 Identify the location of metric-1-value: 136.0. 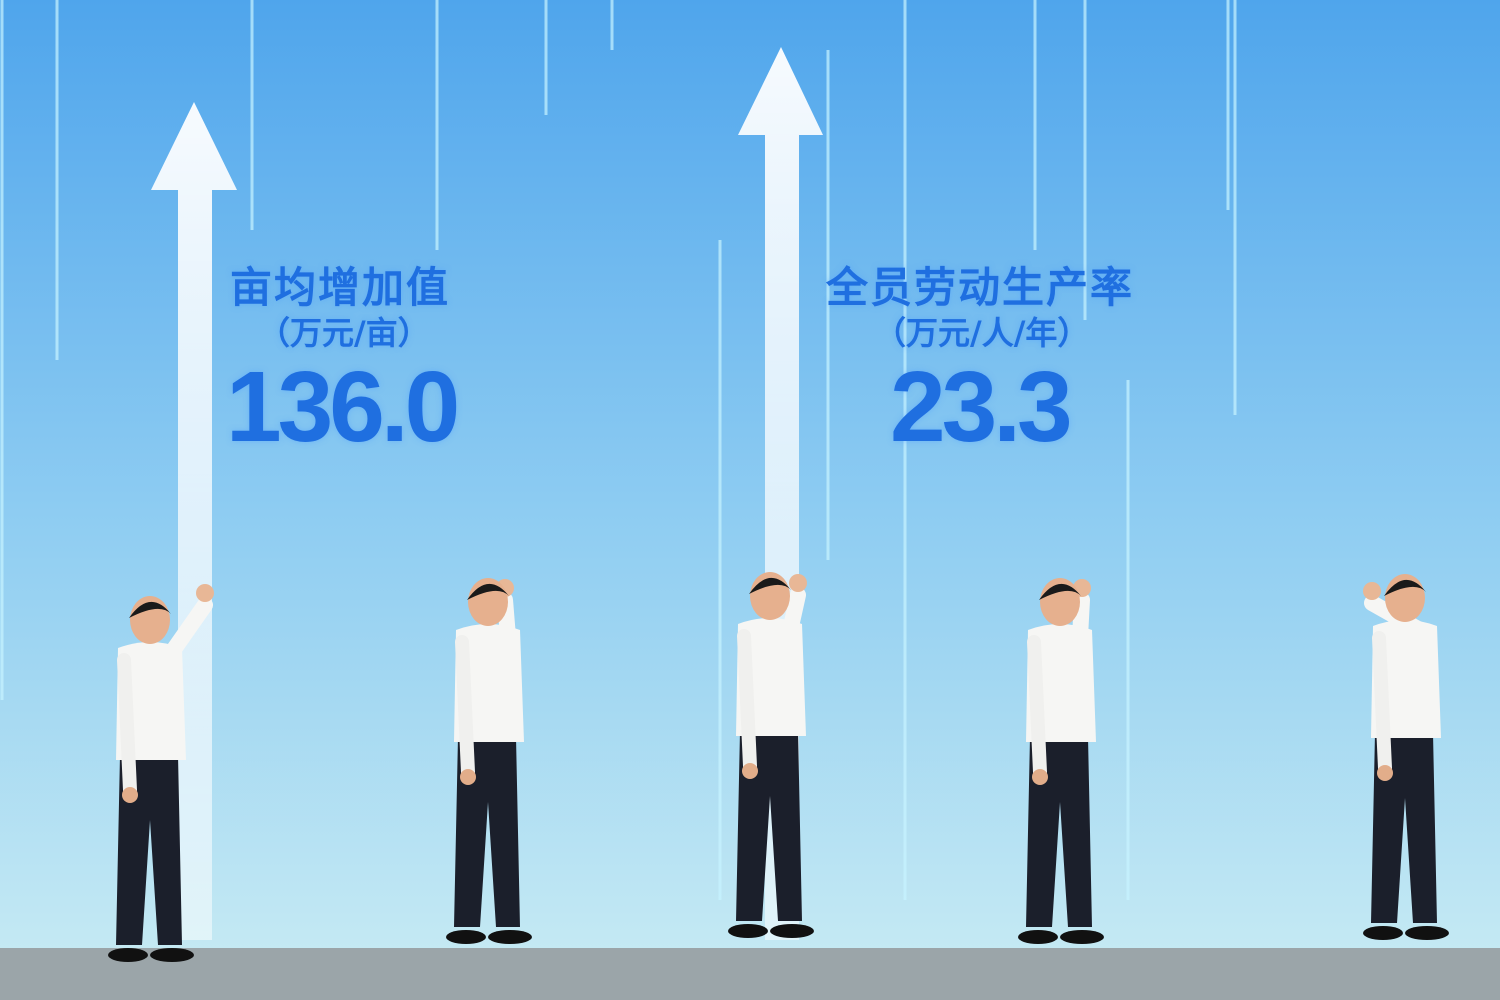
(343, 407).